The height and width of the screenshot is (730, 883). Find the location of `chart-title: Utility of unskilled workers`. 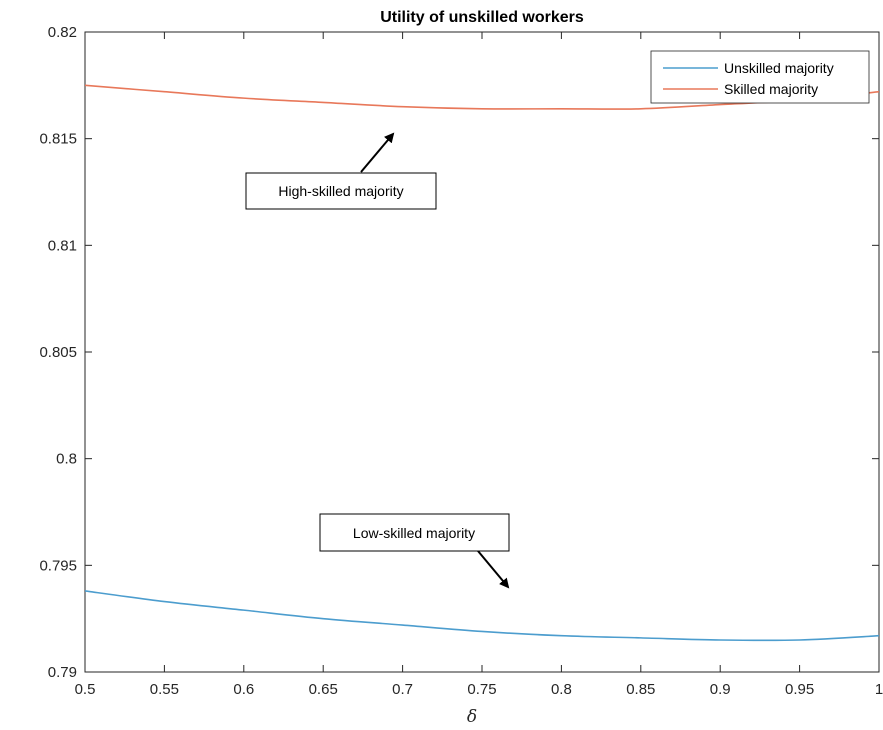

chart-title: Utility of unskilled workers is located at coordinates (482, 17).